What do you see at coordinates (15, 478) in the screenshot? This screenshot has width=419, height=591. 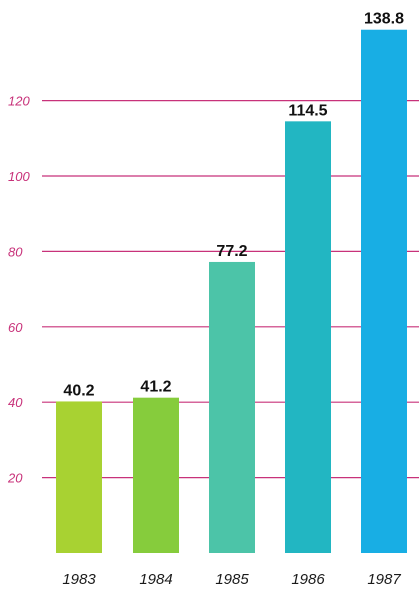 I see `y-tick-label: 20` at bounding box center [15, 478].